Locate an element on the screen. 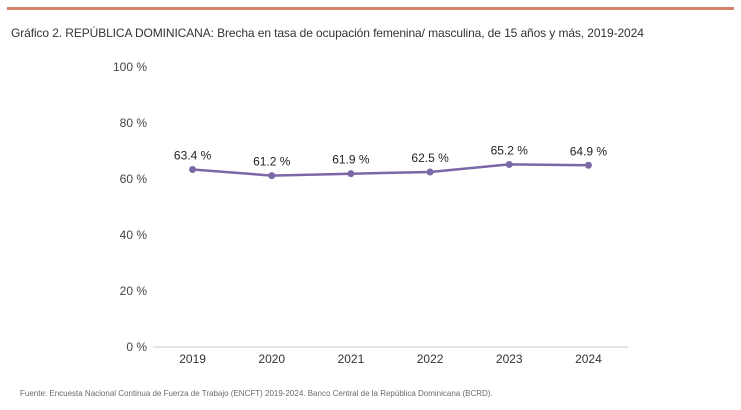 This screenshot has width=741, height=410. data-label: 61.2 % is located at coordinates (272, 162).